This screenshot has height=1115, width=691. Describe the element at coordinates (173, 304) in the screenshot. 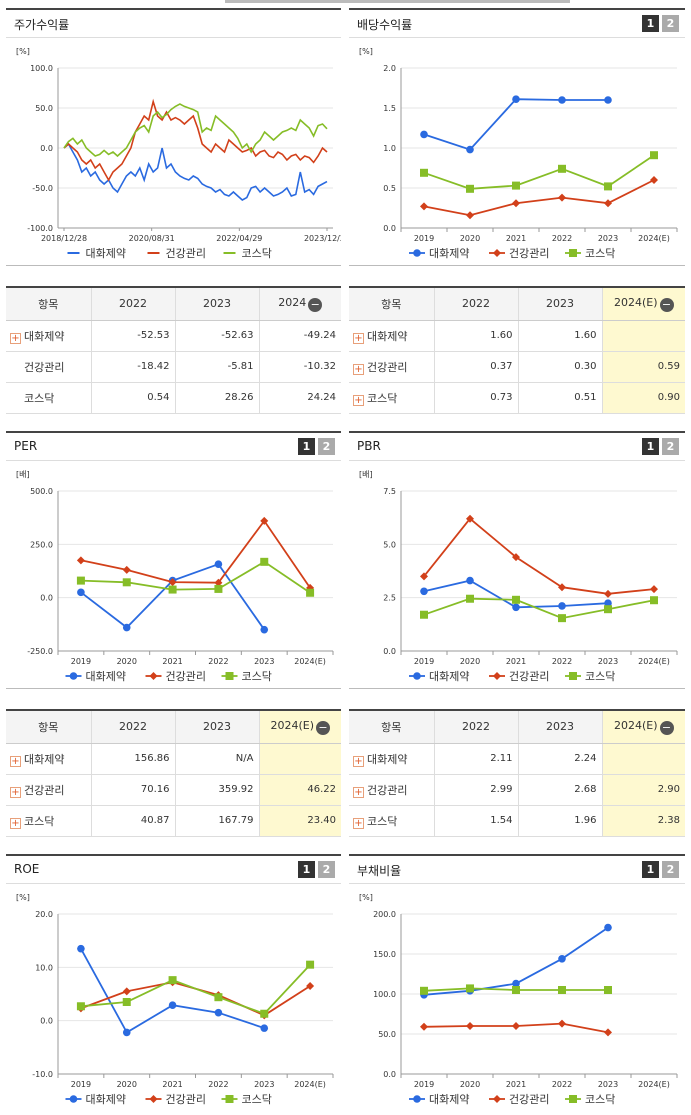

I see `table-header-row: 항목 2022 2023 2024−` at that location.